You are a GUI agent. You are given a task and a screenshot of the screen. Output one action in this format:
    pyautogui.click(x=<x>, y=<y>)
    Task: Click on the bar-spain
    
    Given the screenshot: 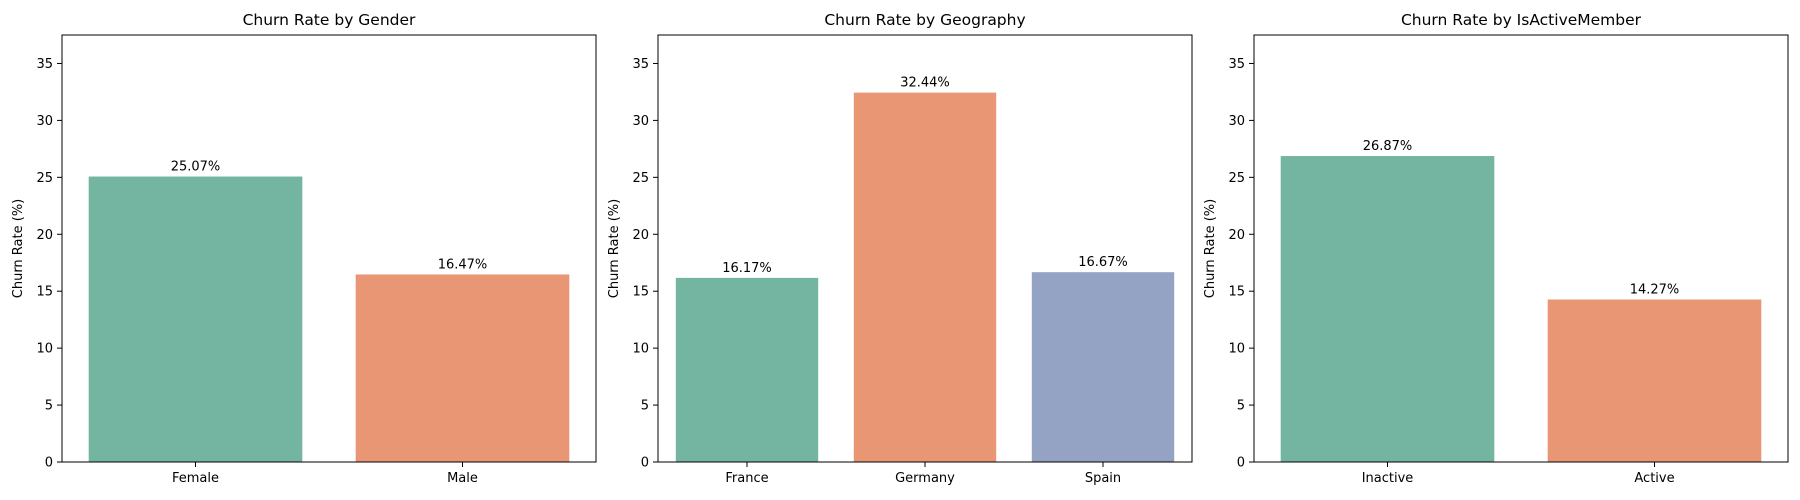 What is the action you would take?
    pyautogui.click(x=1103, y=367)
    